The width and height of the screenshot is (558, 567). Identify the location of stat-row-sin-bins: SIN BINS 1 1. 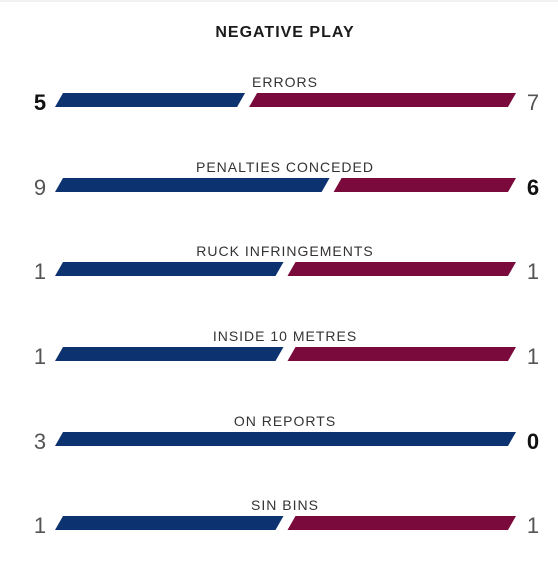
(279, 522).